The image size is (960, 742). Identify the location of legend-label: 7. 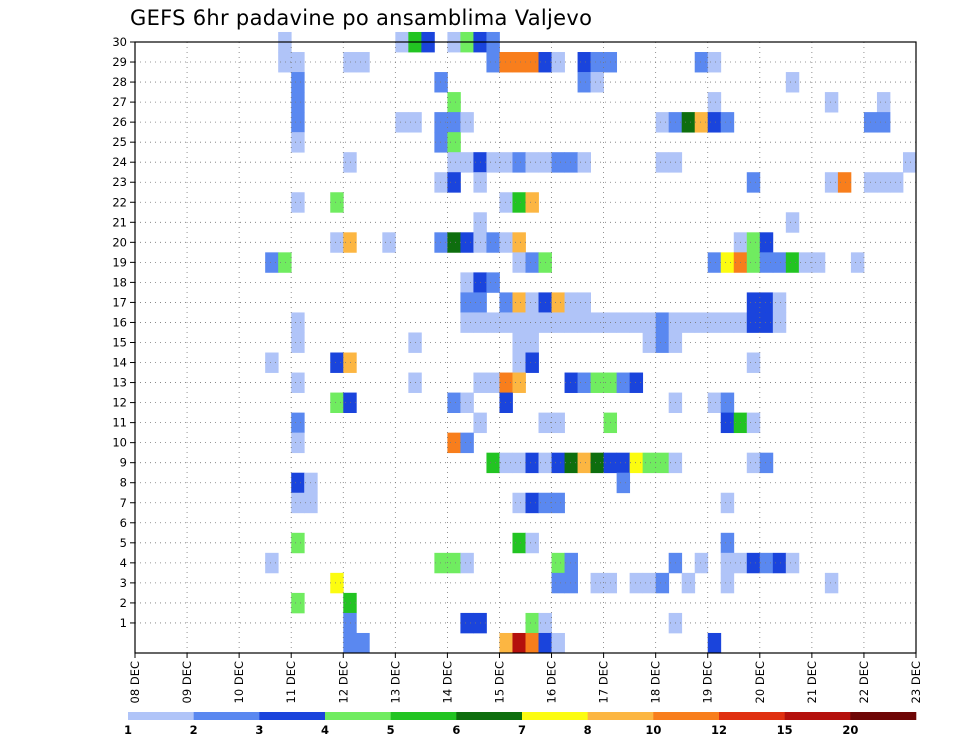
(522, 730).